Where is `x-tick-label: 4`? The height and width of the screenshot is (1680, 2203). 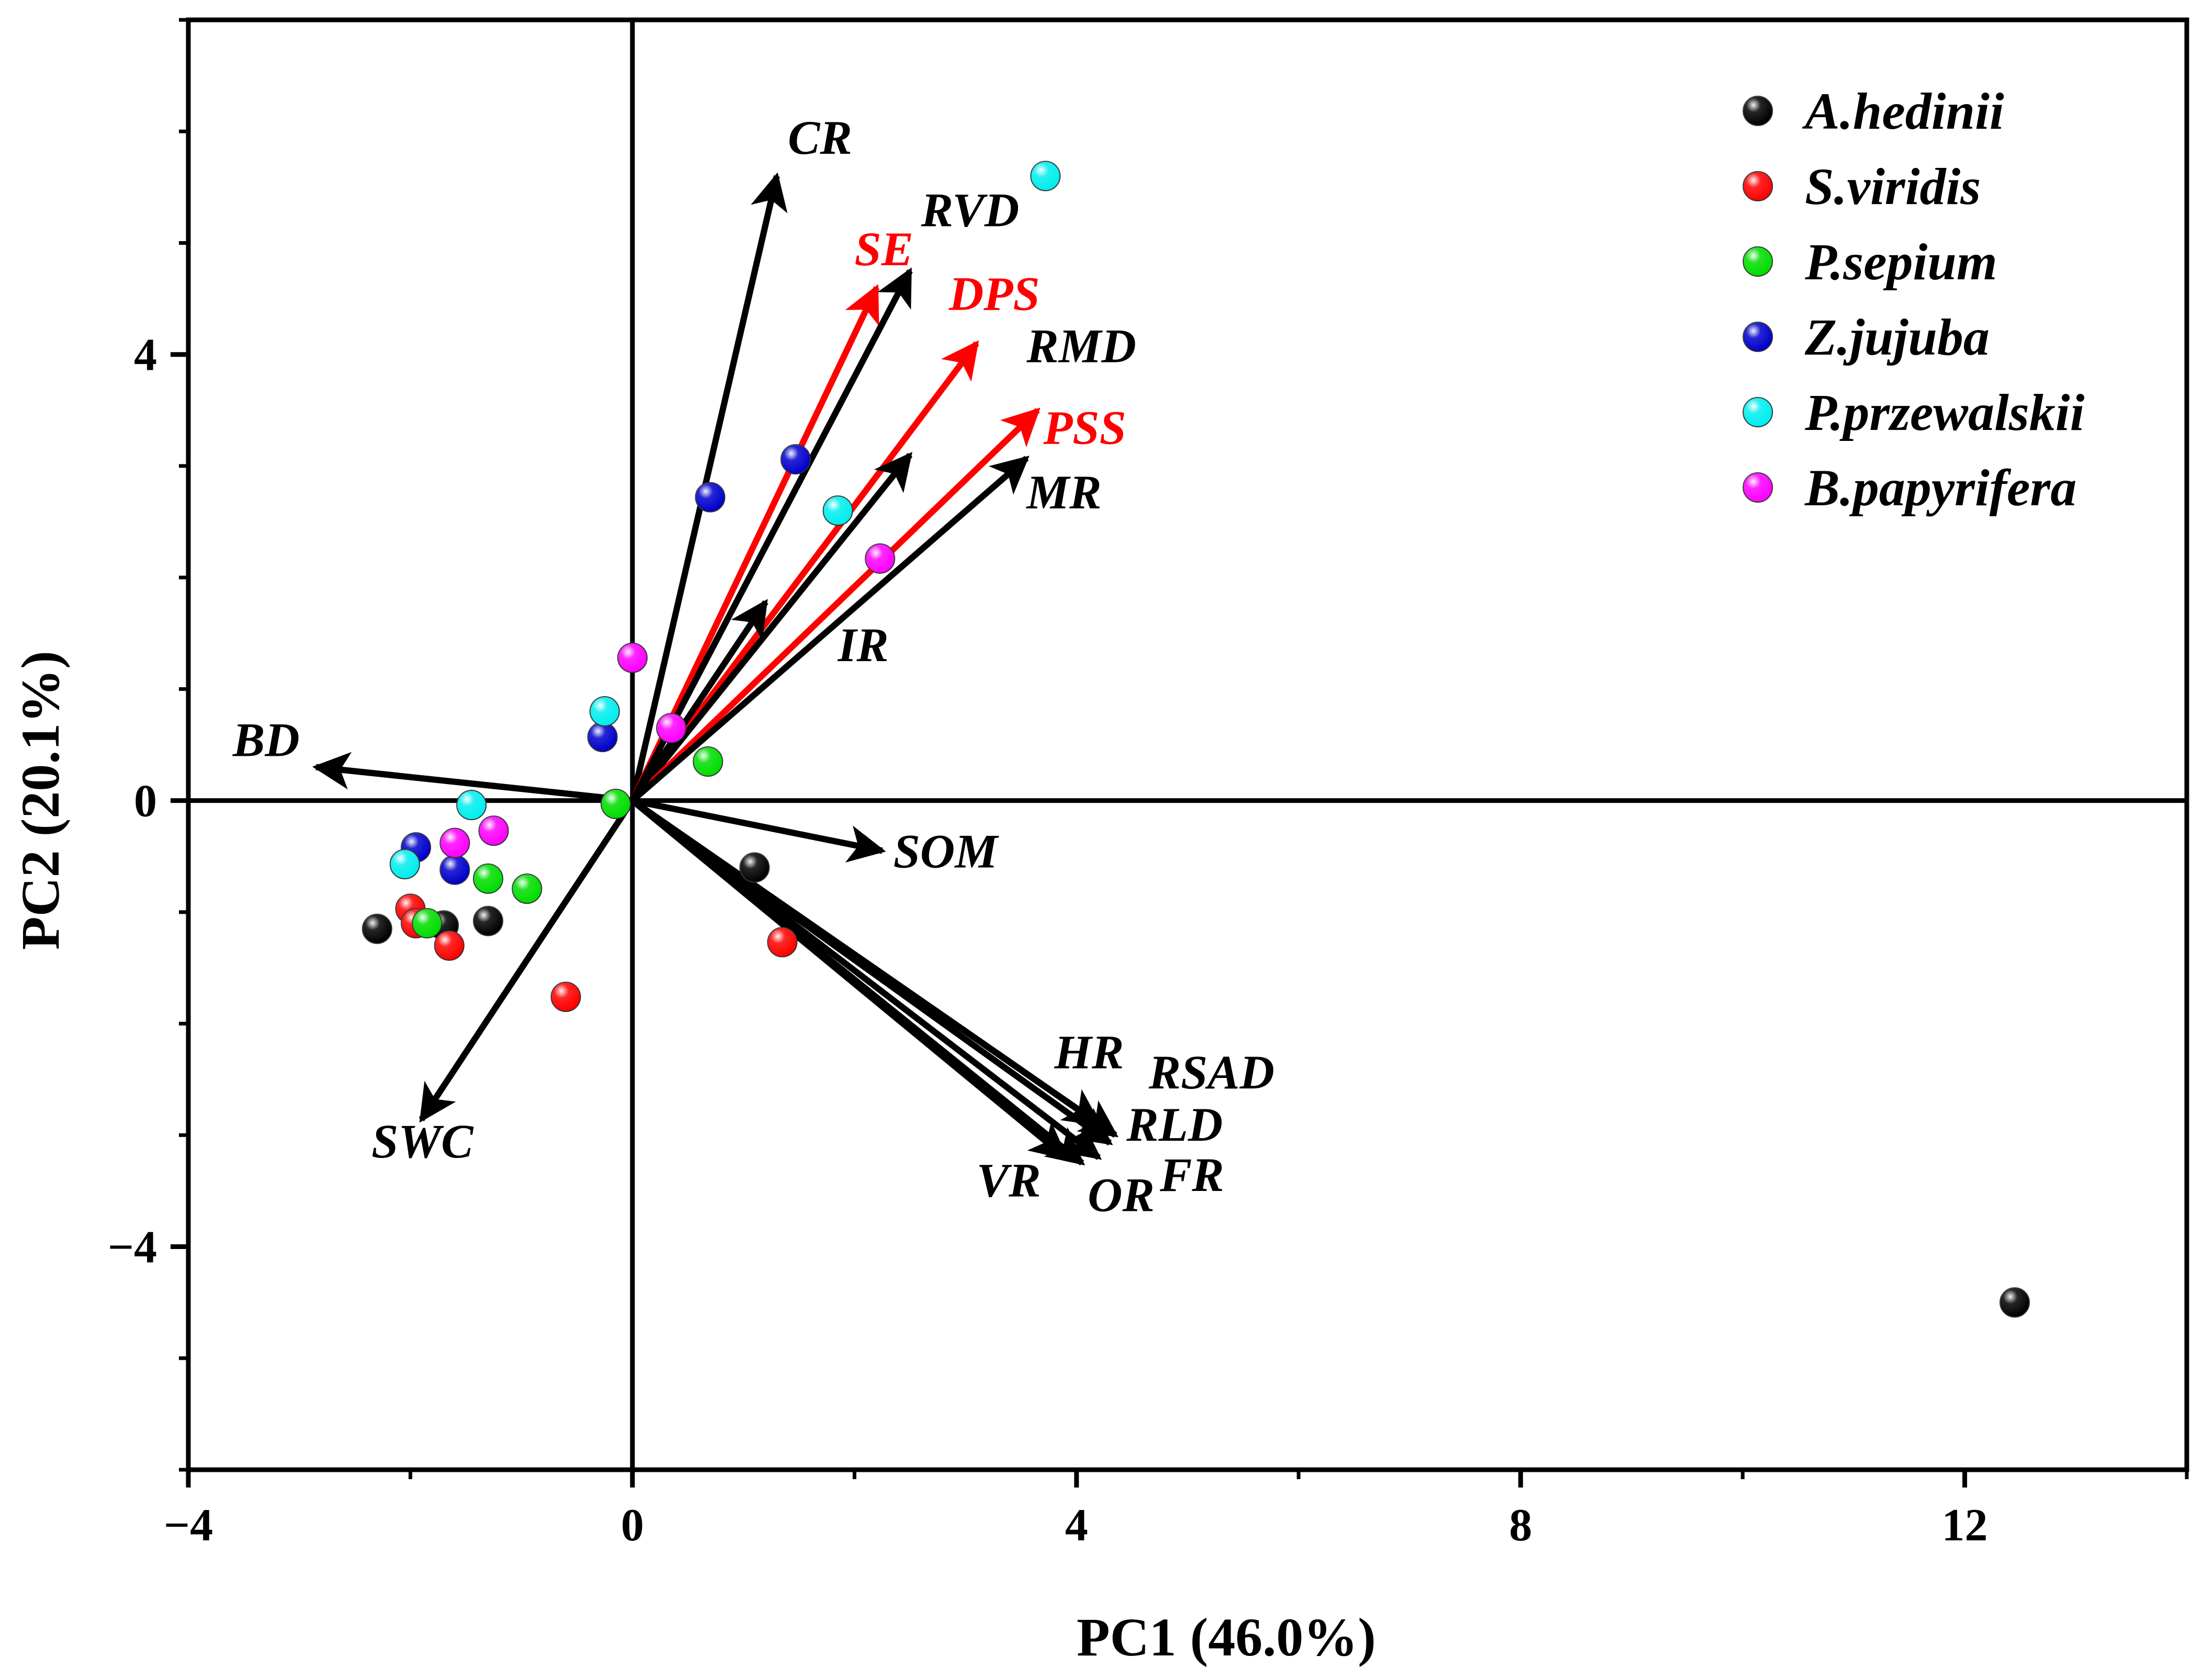 x-tick-label: 4 is located at coordinates (1076, 1525).